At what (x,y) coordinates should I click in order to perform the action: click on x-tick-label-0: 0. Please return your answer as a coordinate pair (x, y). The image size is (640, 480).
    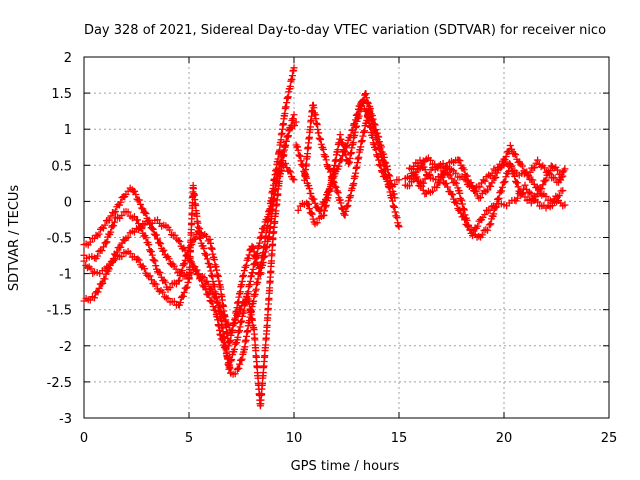
    Looking at the image, I should click on (84, 438).